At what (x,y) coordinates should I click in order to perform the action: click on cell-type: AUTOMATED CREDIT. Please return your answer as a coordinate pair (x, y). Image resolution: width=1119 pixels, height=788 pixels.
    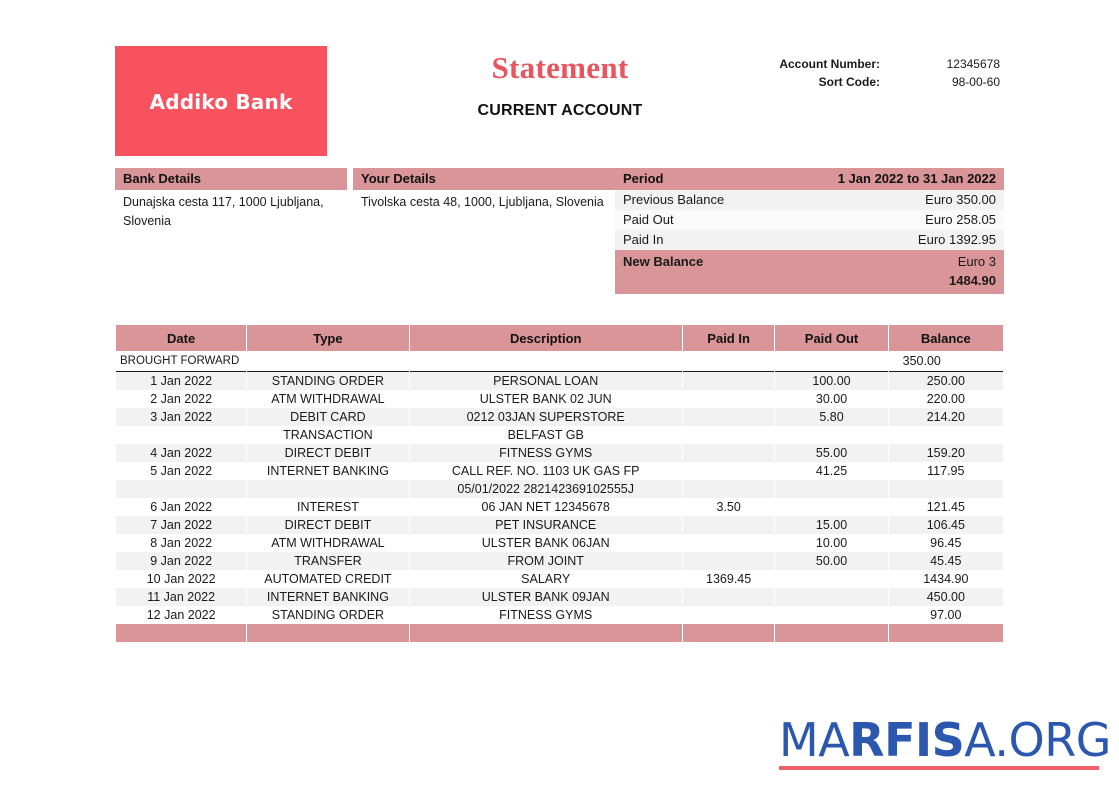
    Looking at the image, I should click on (328, 579).